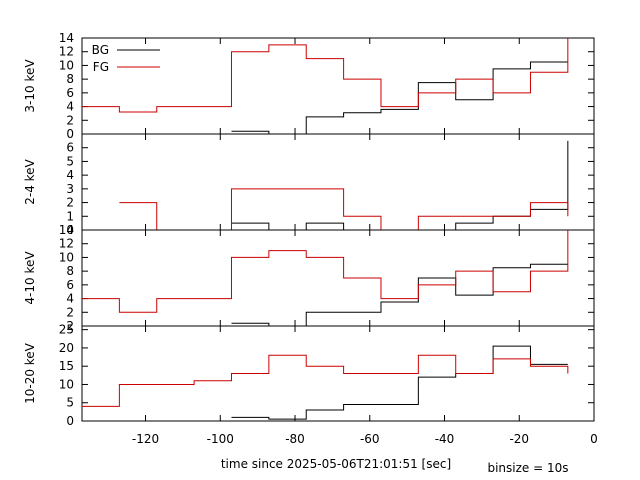 The height and width of the screenshot is (480, 640). I want to click on x-tick-label: -120, so click(145, 439).